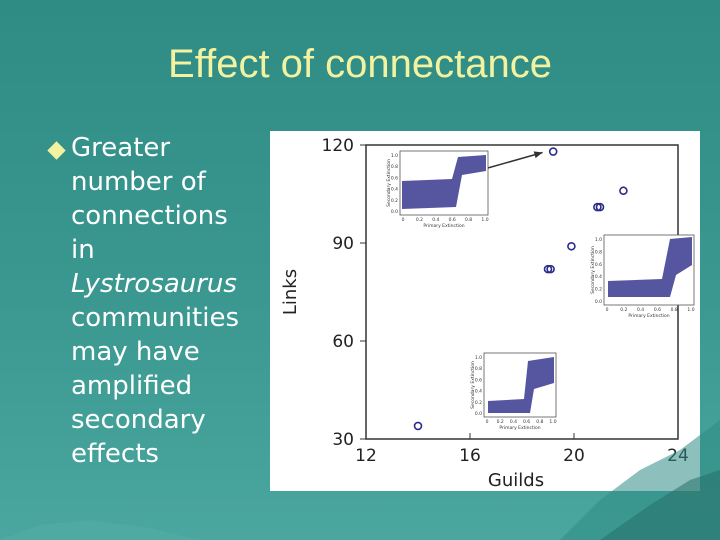 This screenshot has width=720, height=540. I want to click on x-tick-label: 12, so click(366, 456).